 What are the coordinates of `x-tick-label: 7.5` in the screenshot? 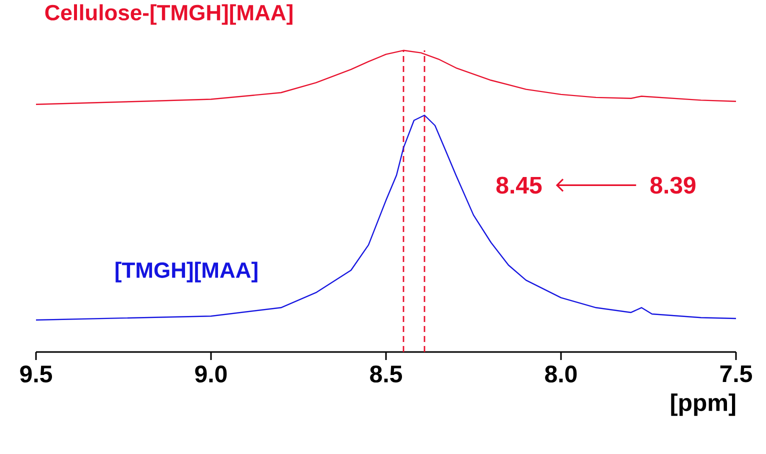 It's located at (736, 374).